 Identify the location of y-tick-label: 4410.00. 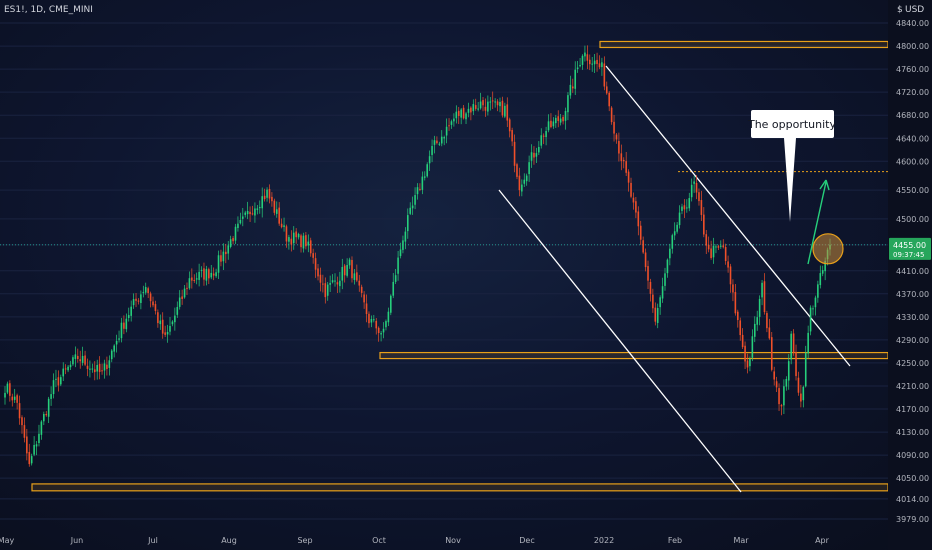
(912, 271).